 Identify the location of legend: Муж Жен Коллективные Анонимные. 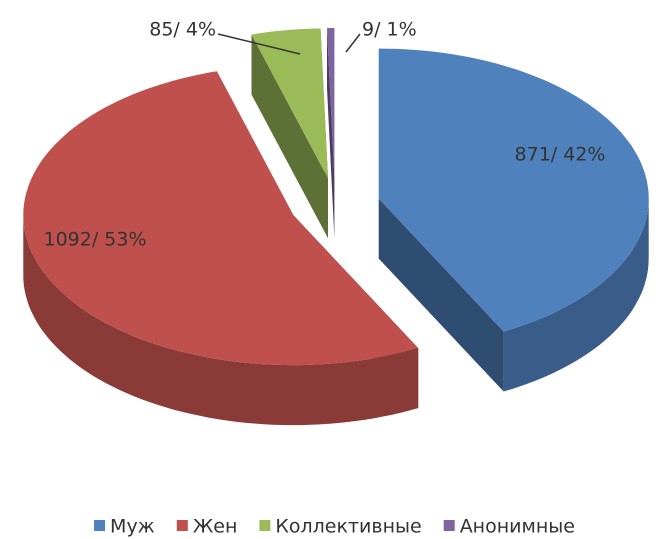
(334, 527).